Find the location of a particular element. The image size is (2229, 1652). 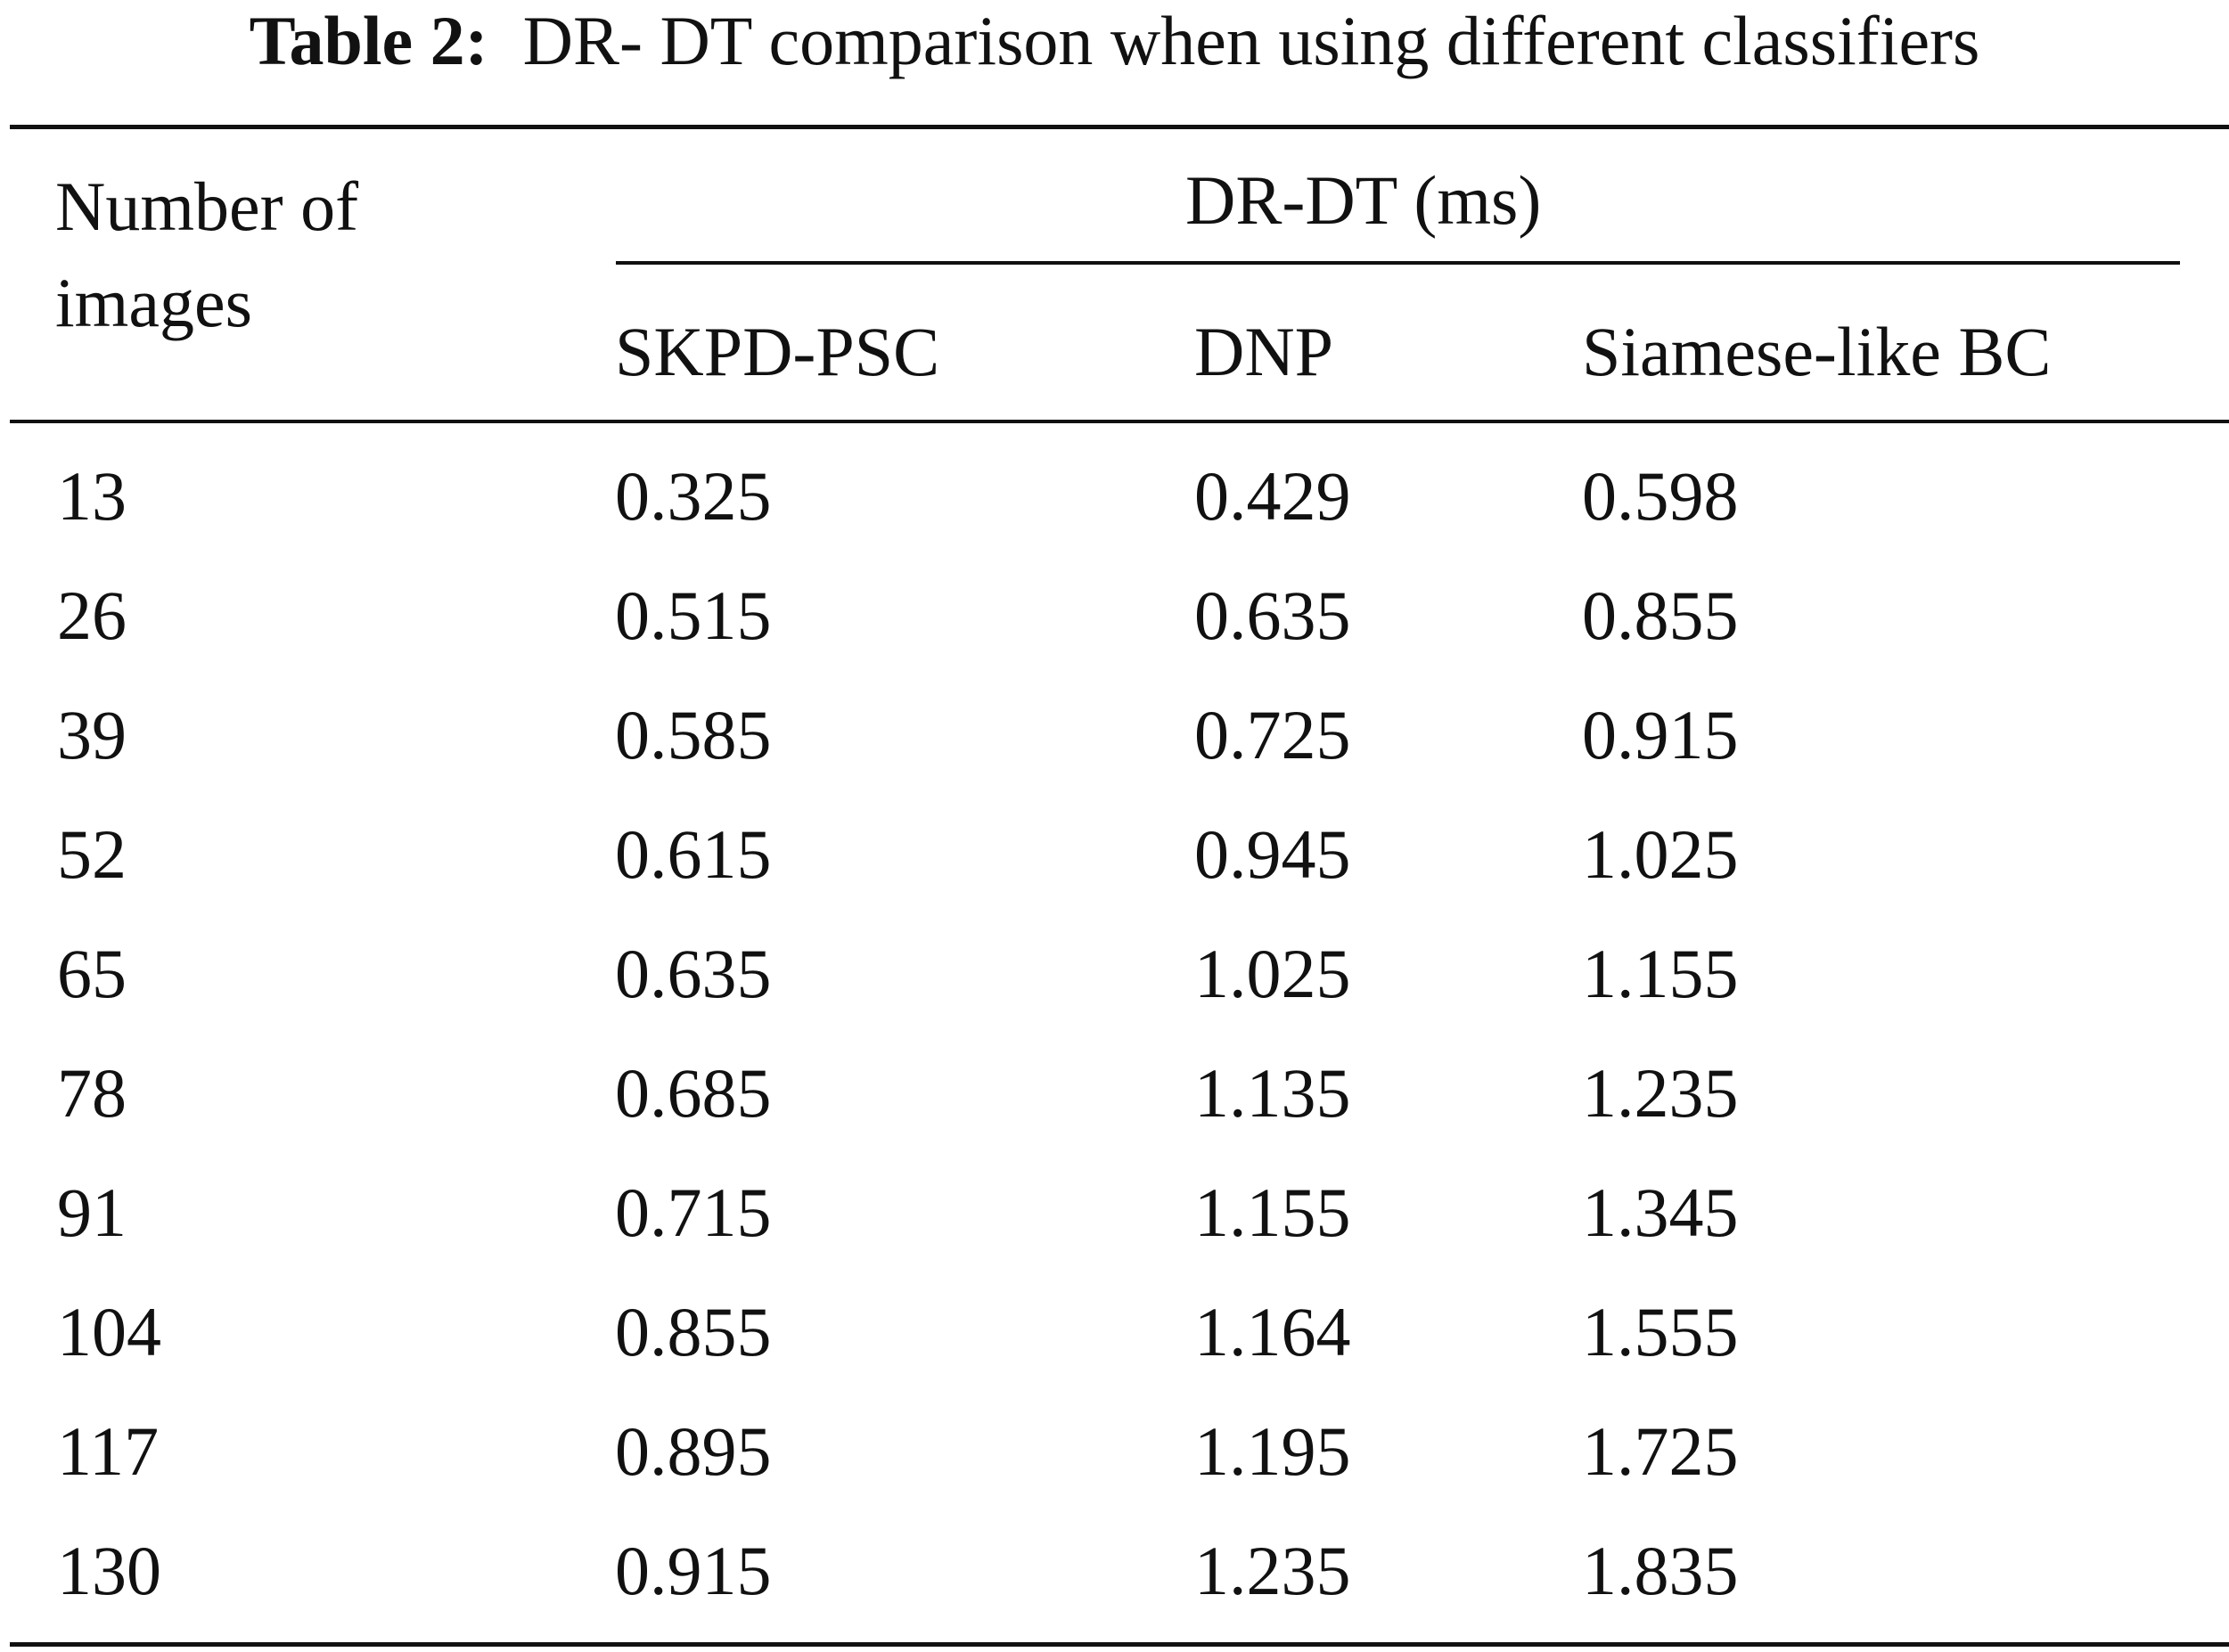

row-dnp-value: 1.025 is located at coordinates (1272, 974).